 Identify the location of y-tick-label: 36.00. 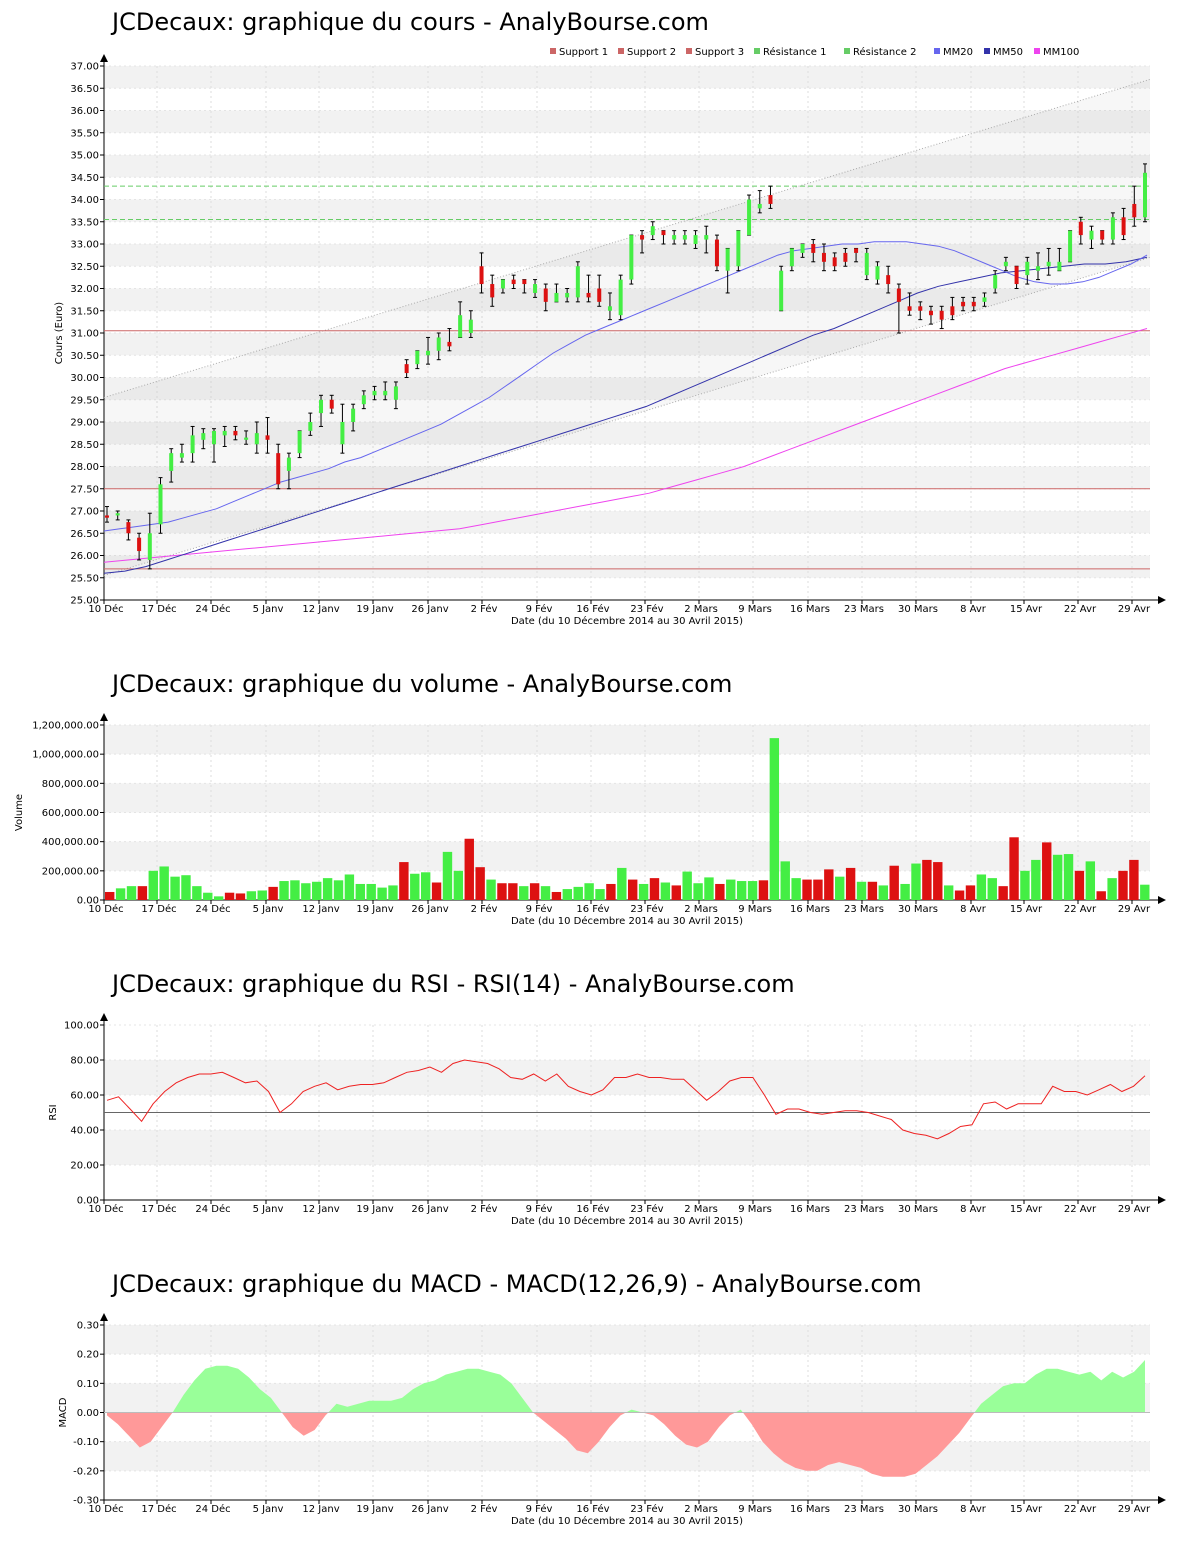
(84, 111).